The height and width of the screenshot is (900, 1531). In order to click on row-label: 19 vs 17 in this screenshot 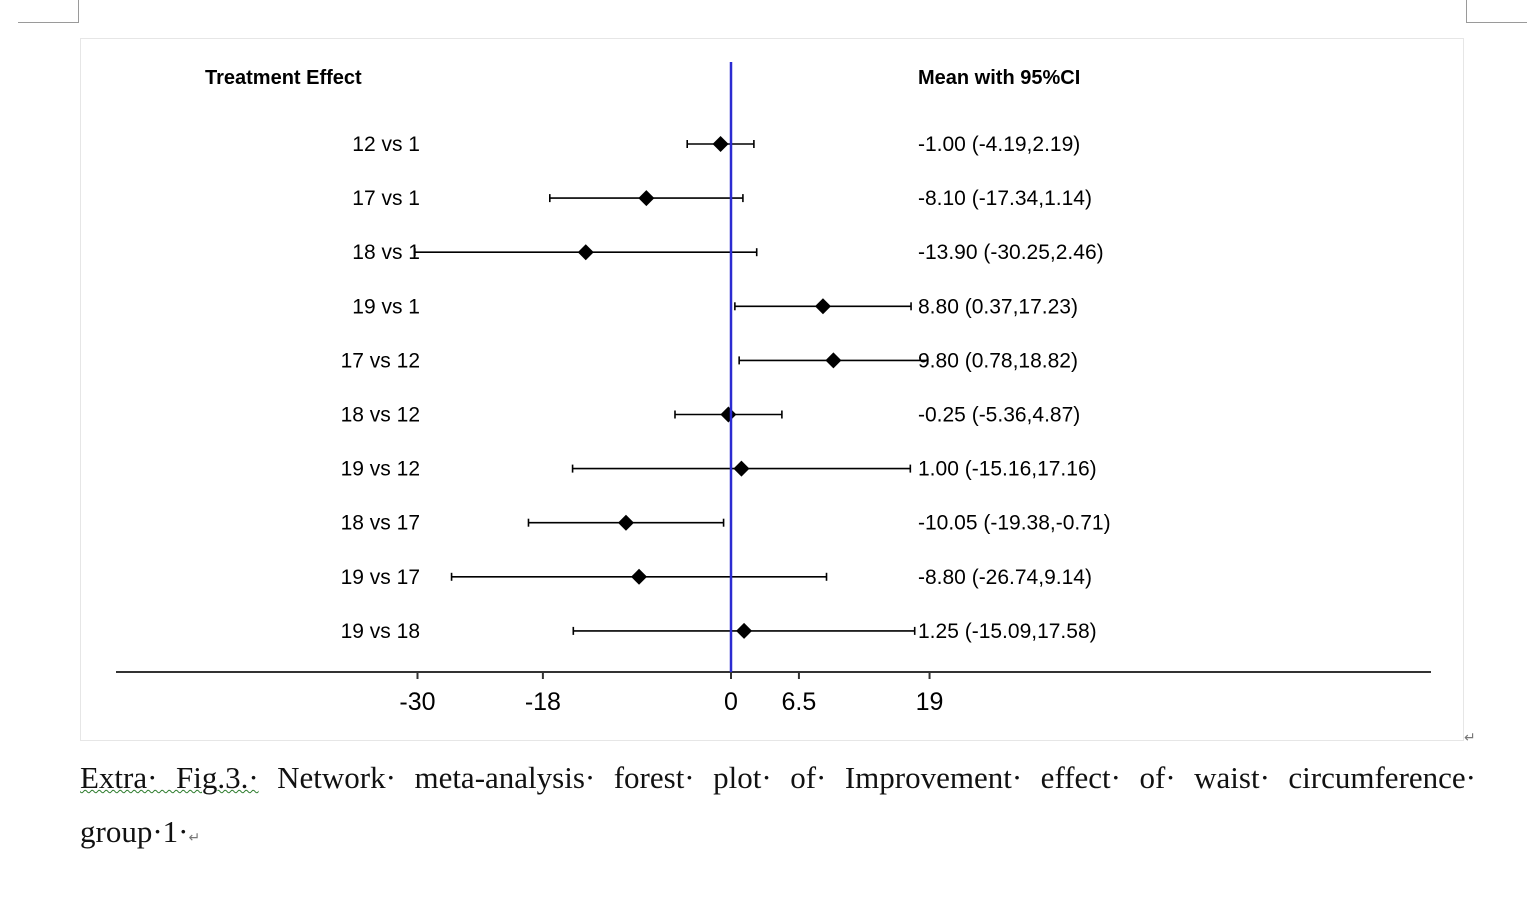, I will do `click(380, 577)`.